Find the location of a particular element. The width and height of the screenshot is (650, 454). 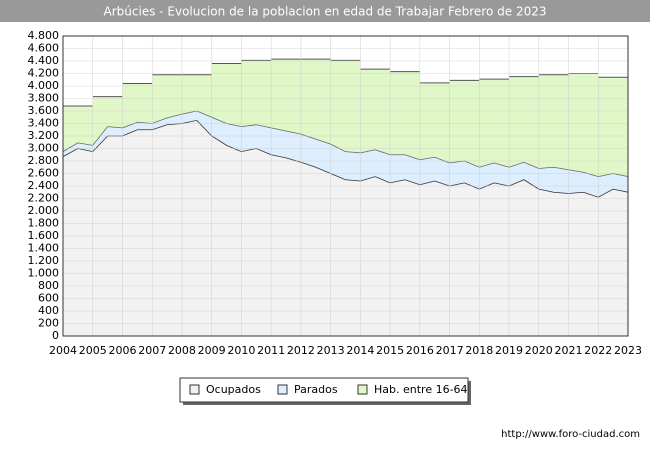

x-tick-label: 2020 is located at coordinates (539, 350).